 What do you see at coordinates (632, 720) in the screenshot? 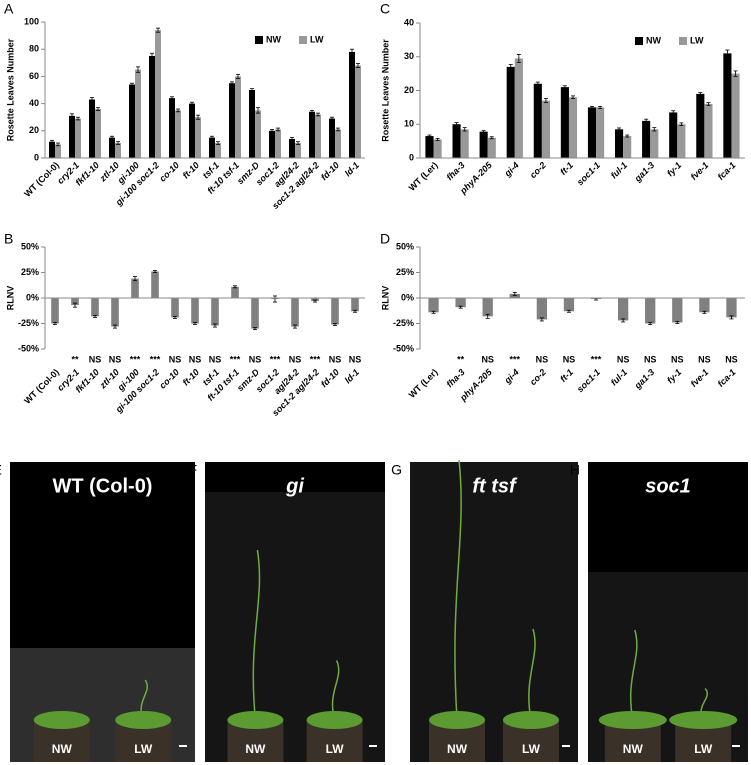
I see `rosette` at bounding box center [632, 720].